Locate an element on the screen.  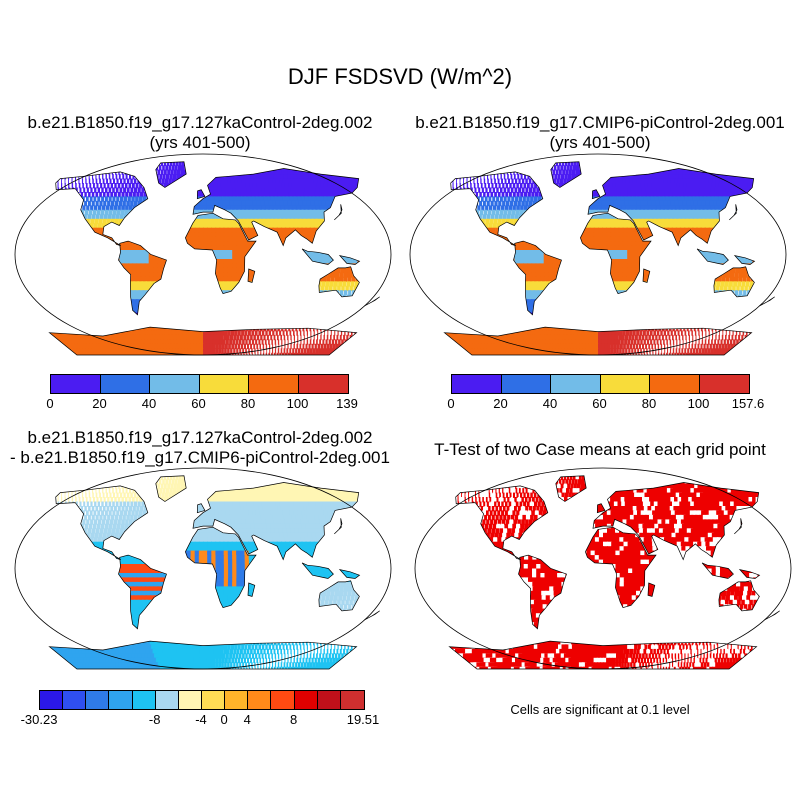
colorbar-piControl-tick-label: 60 is located at coordinates (599, 403).